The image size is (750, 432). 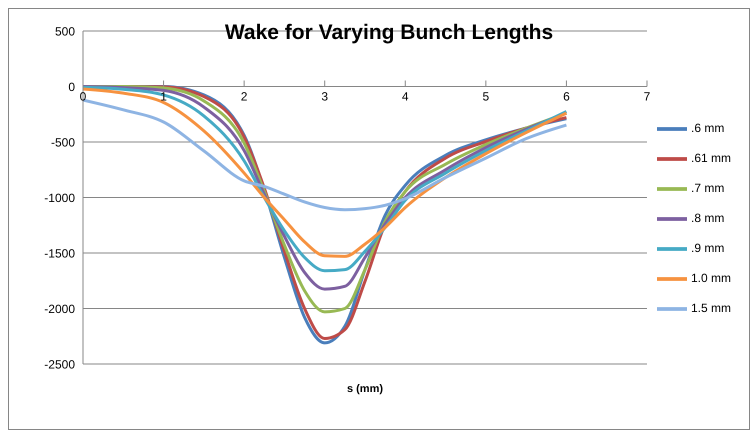 I want to click on x-tick-label: 3, so click(x=324, y=97).